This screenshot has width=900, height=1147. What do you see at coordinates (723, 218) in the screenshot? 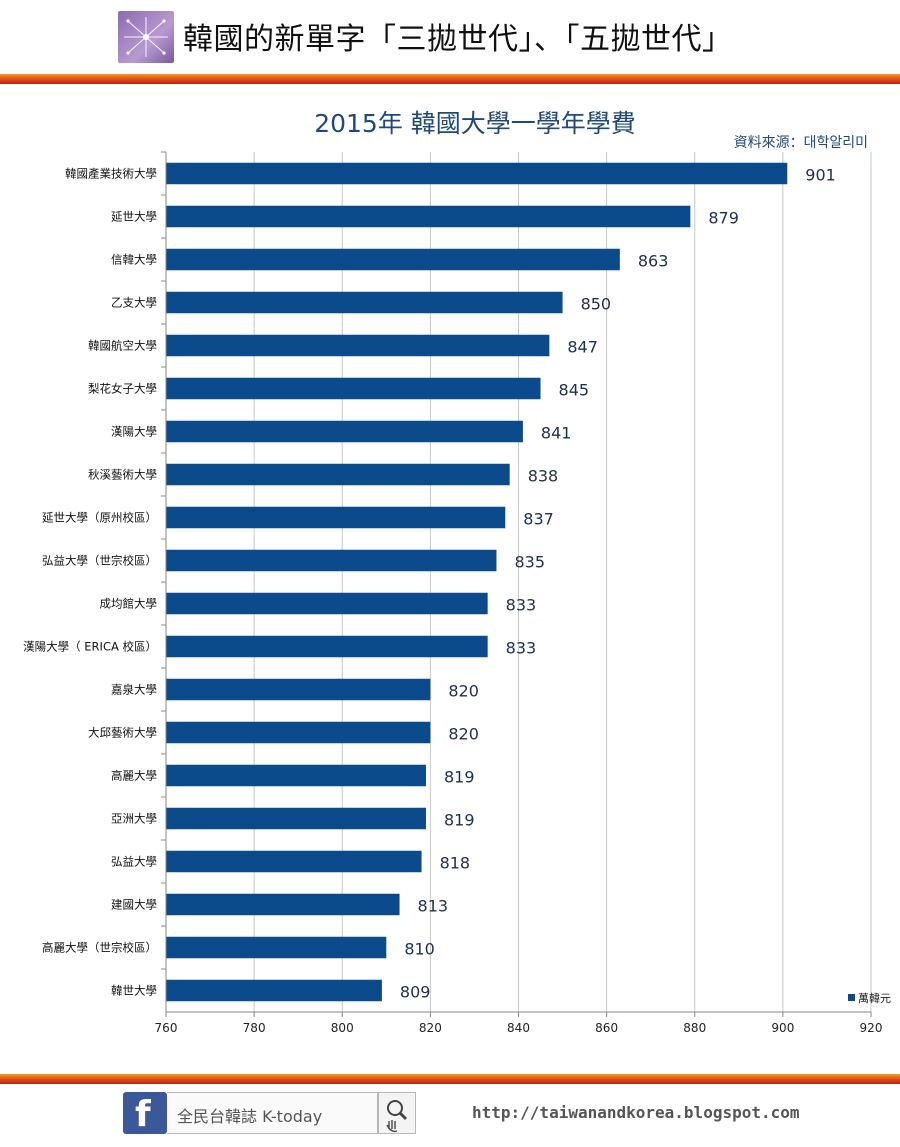
I see `data-label: 879` at bounding box center [723, 218].